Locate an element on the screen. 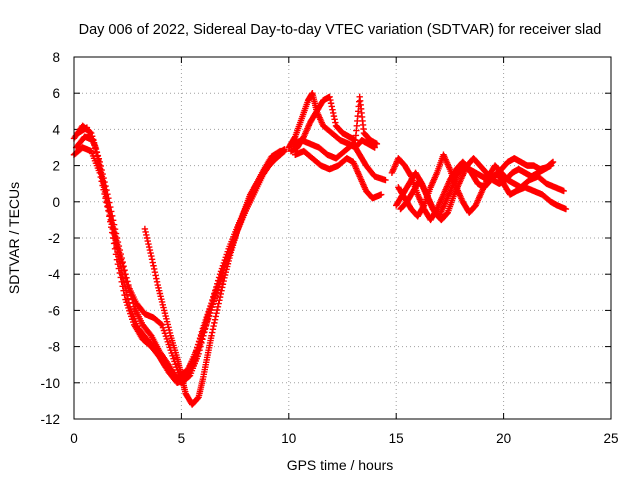  y-tick-label: 4 is located at coordinates (56, 129).